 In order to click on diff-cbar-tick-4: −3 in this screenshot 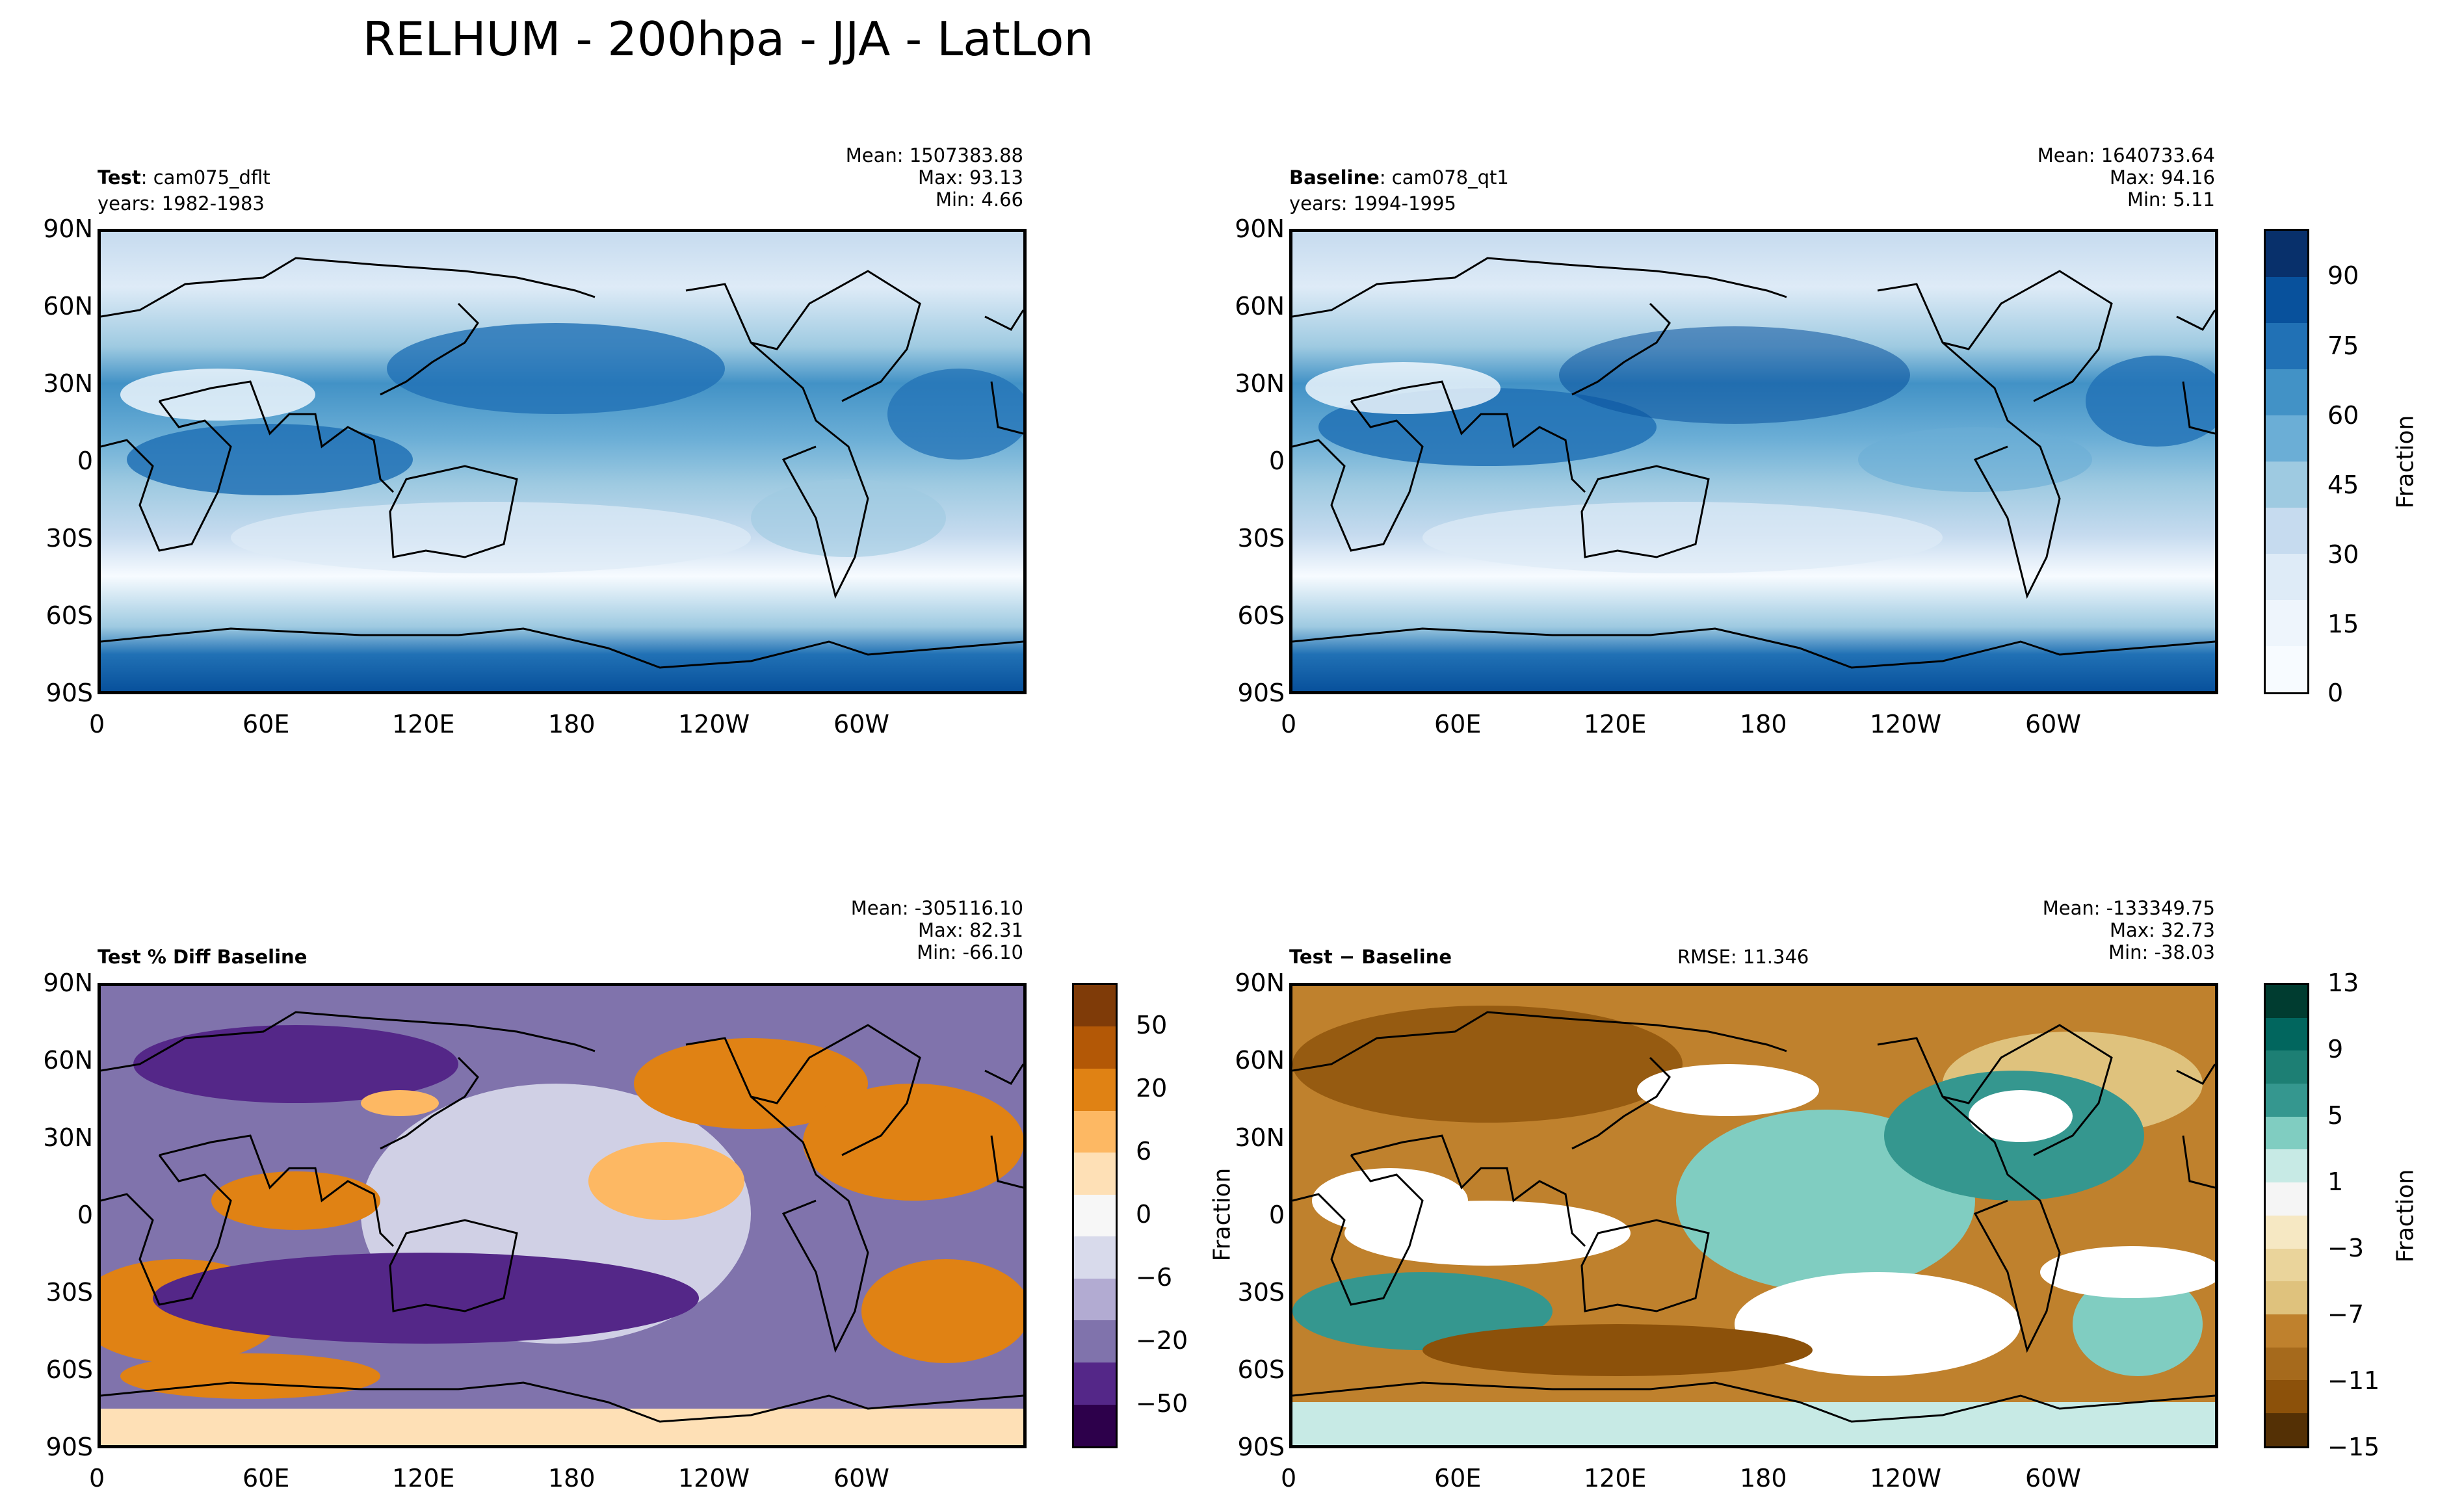, I will do `click(2346, 1248)`.